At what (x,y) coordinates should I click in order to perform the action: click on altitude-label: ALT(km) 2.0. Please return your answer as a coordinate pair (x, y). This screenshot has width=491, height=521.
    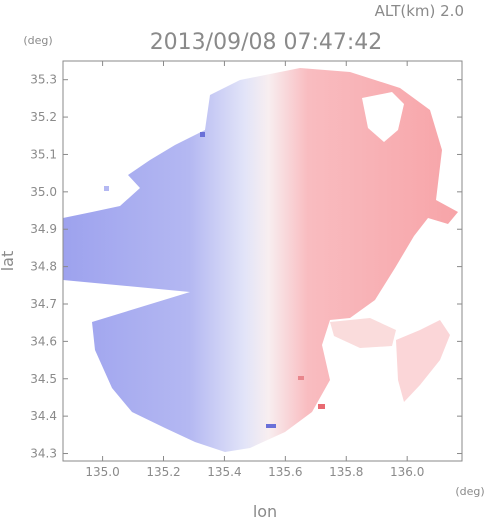
    Looking at the image, I should click on (419, 11).